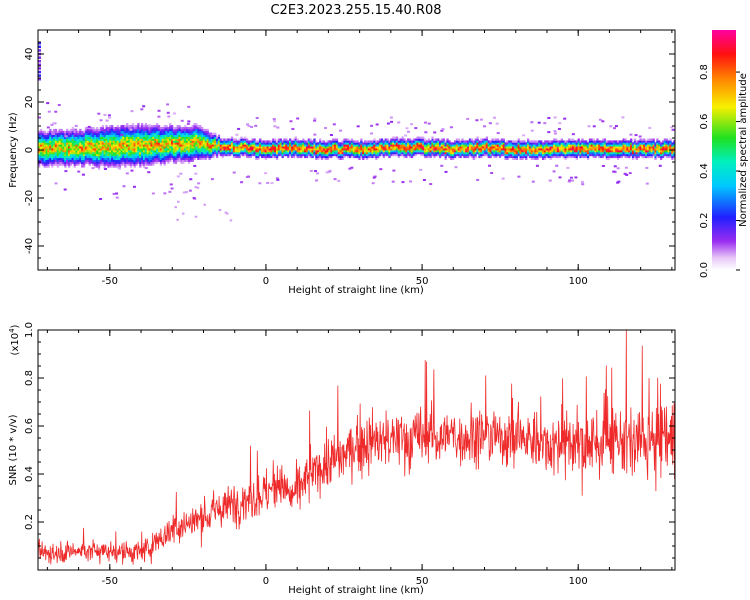 This screenshot has height=600, width=750. Describe the element at coordinates (578, 581) in the screenshot. I see `x-tick-label: 100` at that location.